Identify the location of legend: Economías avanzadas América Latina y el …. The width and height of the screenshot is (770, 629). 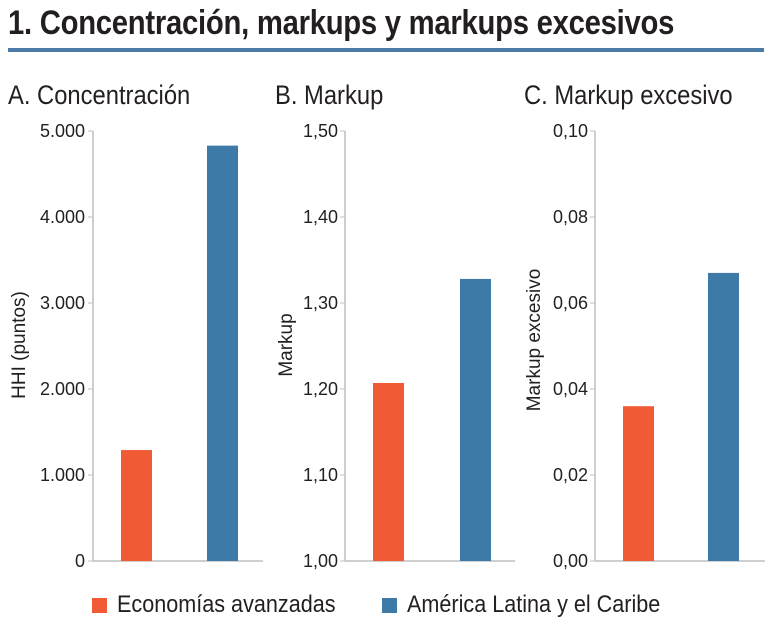
(401, 605).